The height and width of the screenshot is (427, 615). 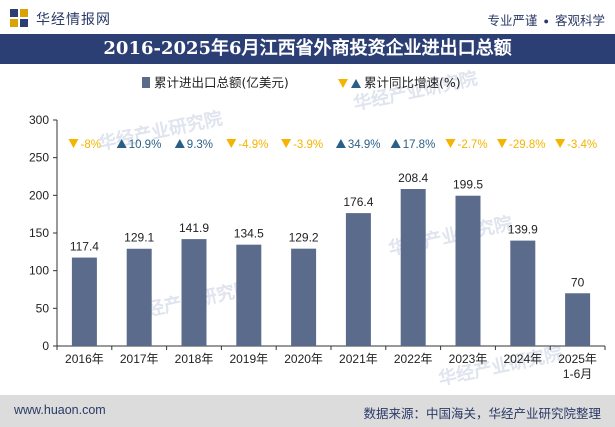 What do you see at coordinates (43, 308) in the screenshot?
I see `y-tick-label: 50` at bounding box center [43, 308].